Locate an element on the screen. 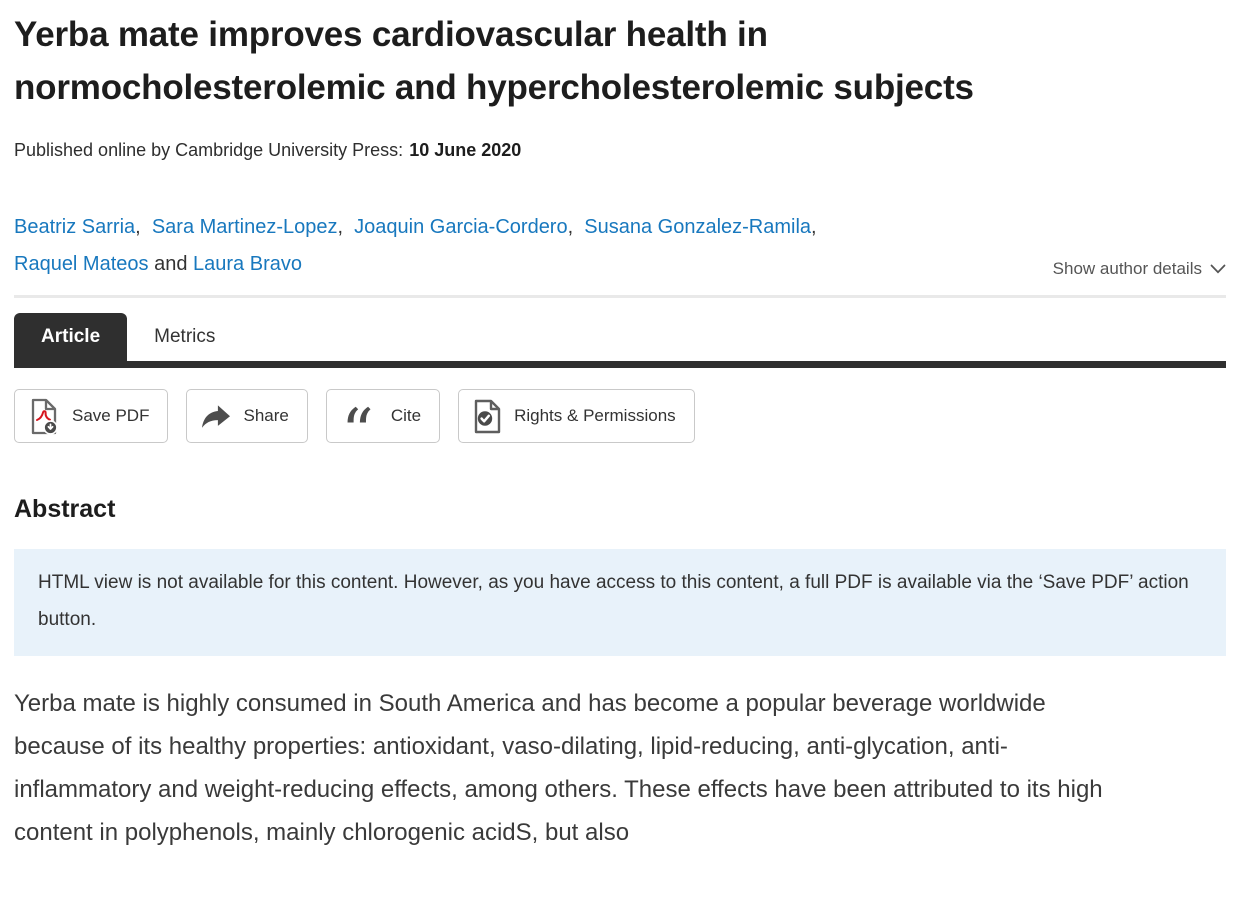 The width and height of the screenshot is (1240, 901). author-link-laura-bravo: Laura Bravo is located at coordinates (247, 264).